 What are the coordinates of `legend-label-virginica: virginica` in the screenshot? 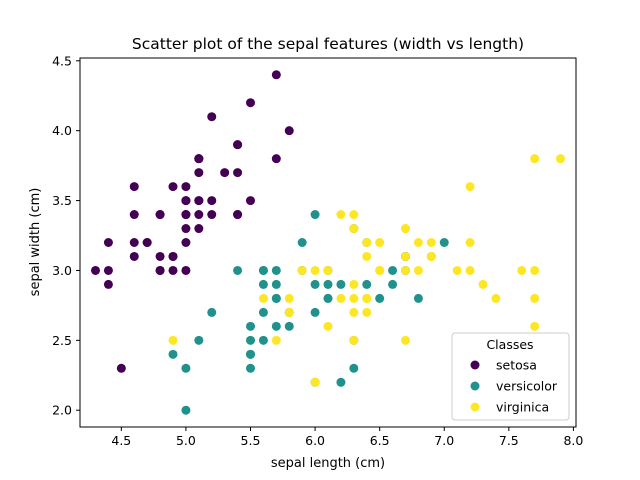 It's located at (522, 407).